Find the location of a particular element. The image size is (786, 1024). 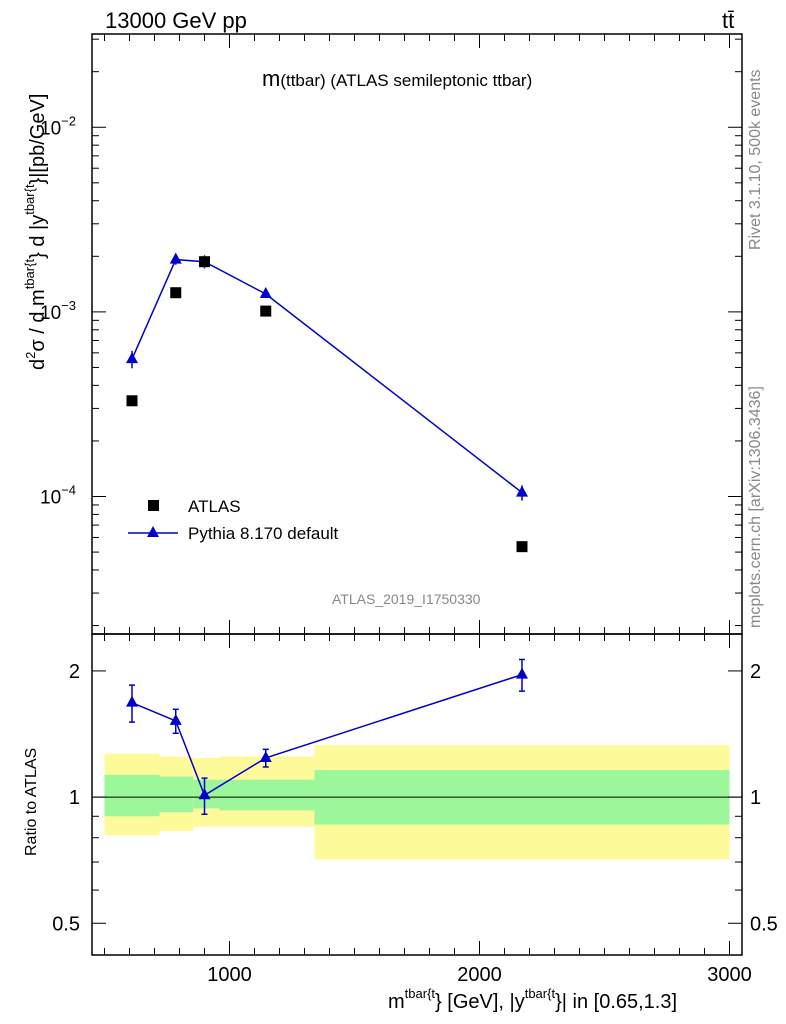

ratio-plot-area is located at coordinates (327, 737).